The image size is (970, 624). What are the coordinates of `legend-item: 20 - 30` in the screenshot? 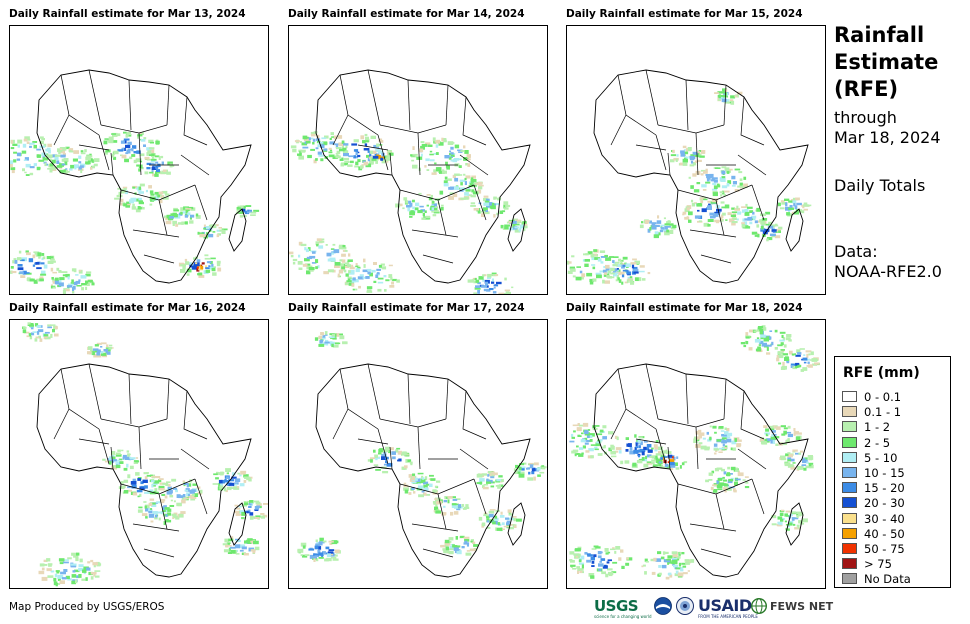 It's located at (894, 503).